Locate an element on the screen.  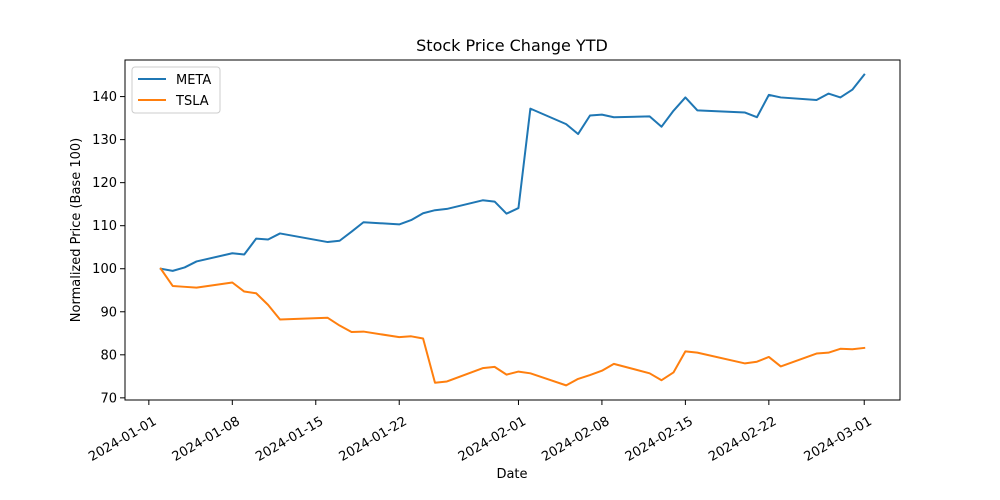
x-tick-label: 2024-03-01 is located at coordinates (838, 439).